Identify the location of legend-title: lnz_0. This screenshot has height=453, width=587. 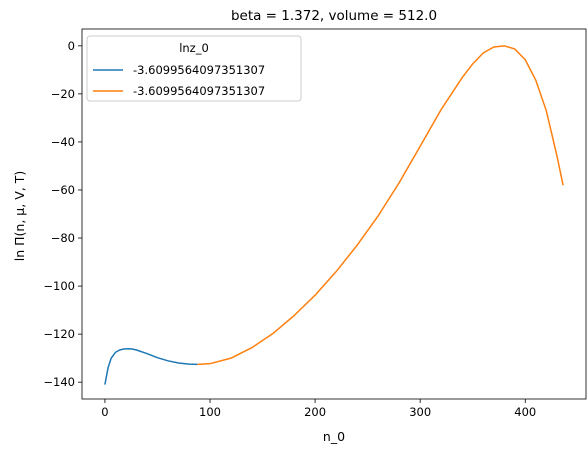
(194, 48).